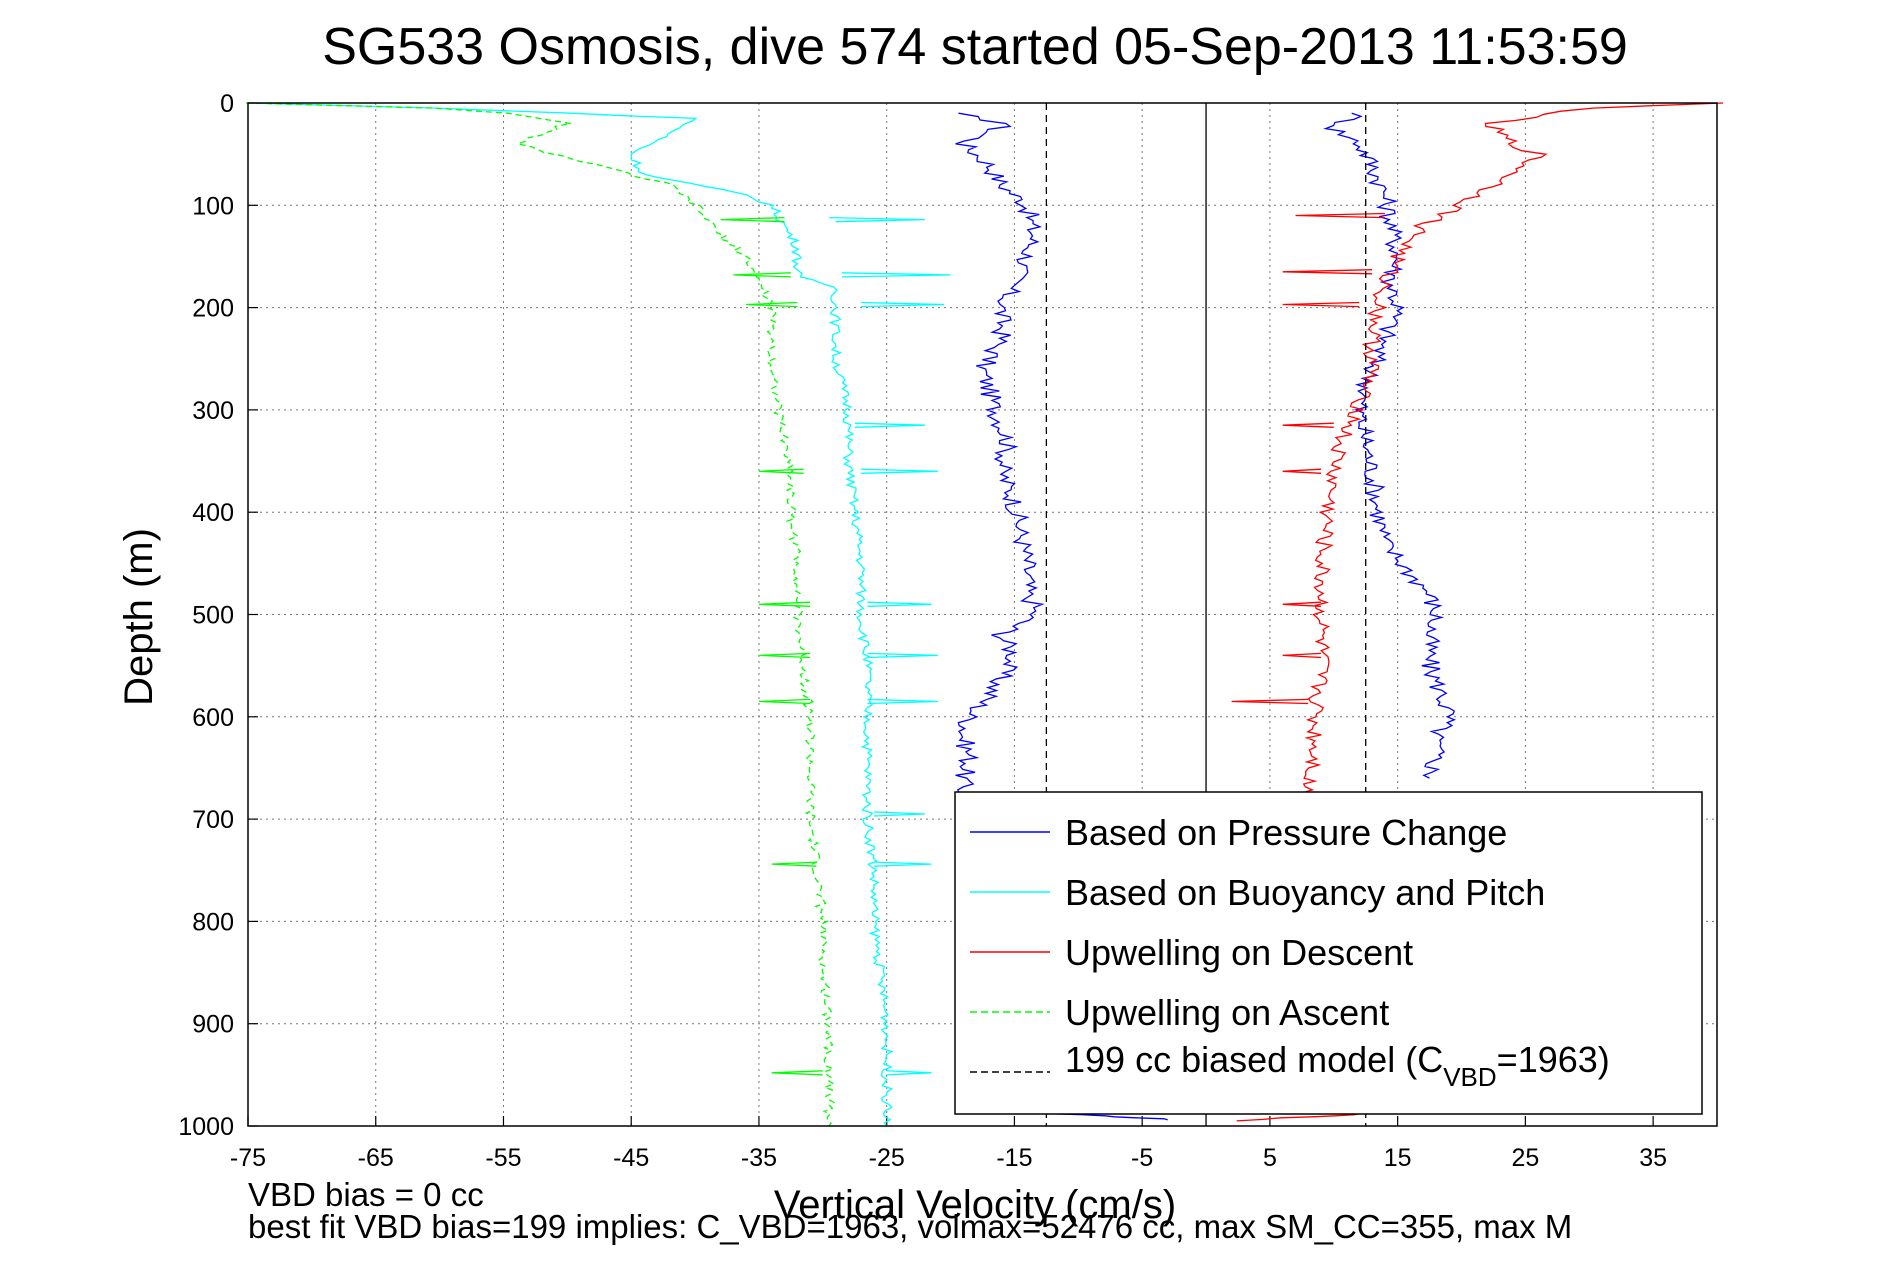 This screenshot has height=1262, width=1891. I want to click on x-tick-label: 5, so click(1270, 1158).